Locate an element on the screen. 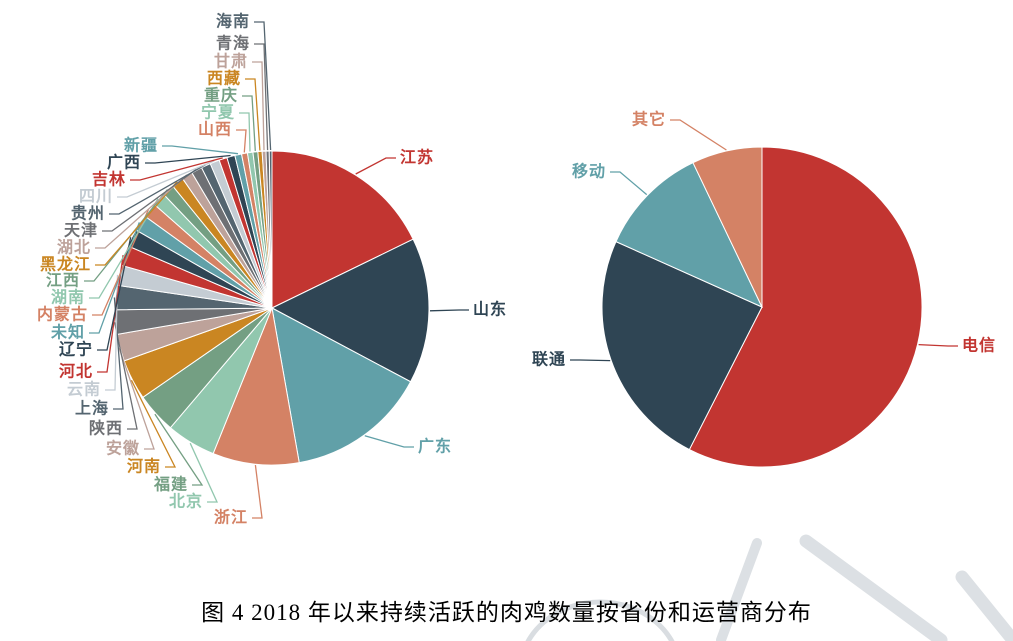  slice-label-bots-by-province-23: 广西 is located at coordinates (124, 162).